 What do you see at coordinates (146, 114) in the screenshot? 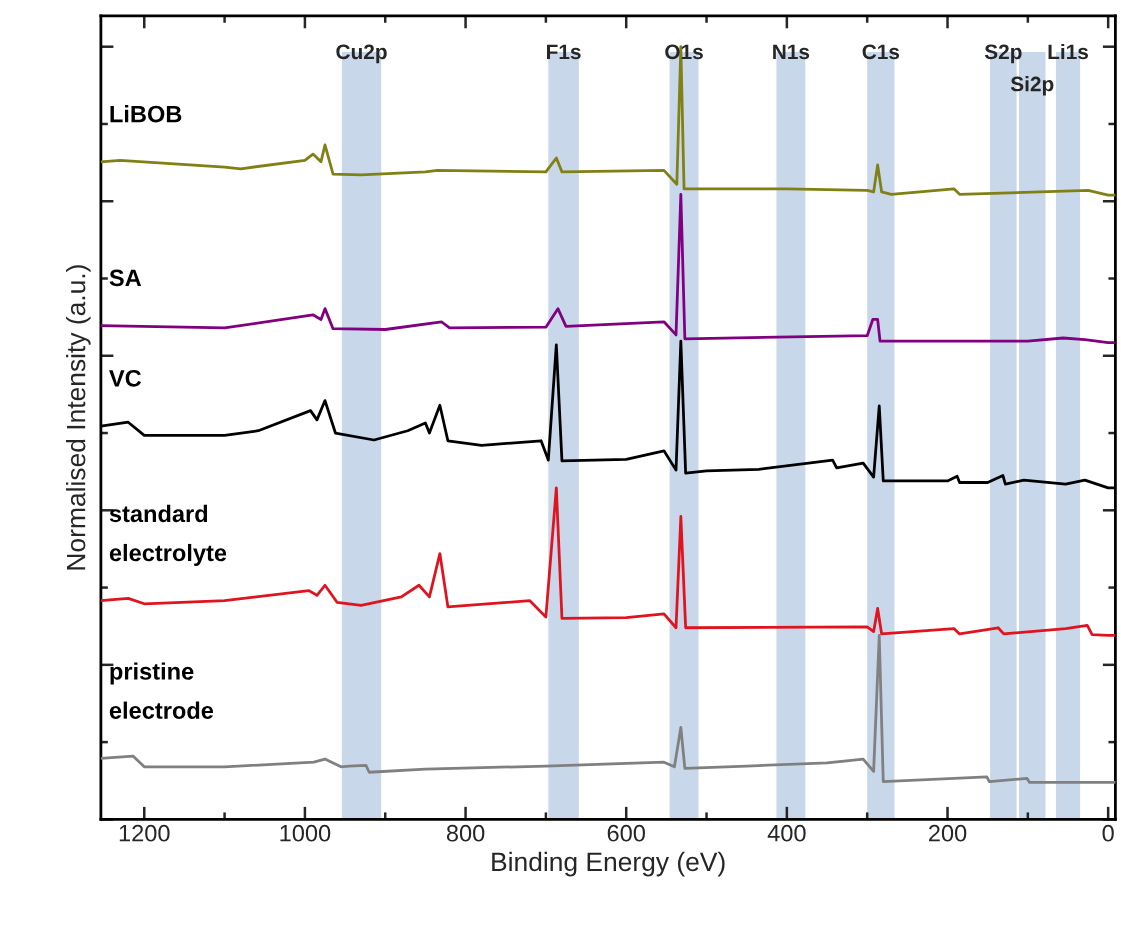
I see `series-label: LiBOB` at bounding box center [146, 114].